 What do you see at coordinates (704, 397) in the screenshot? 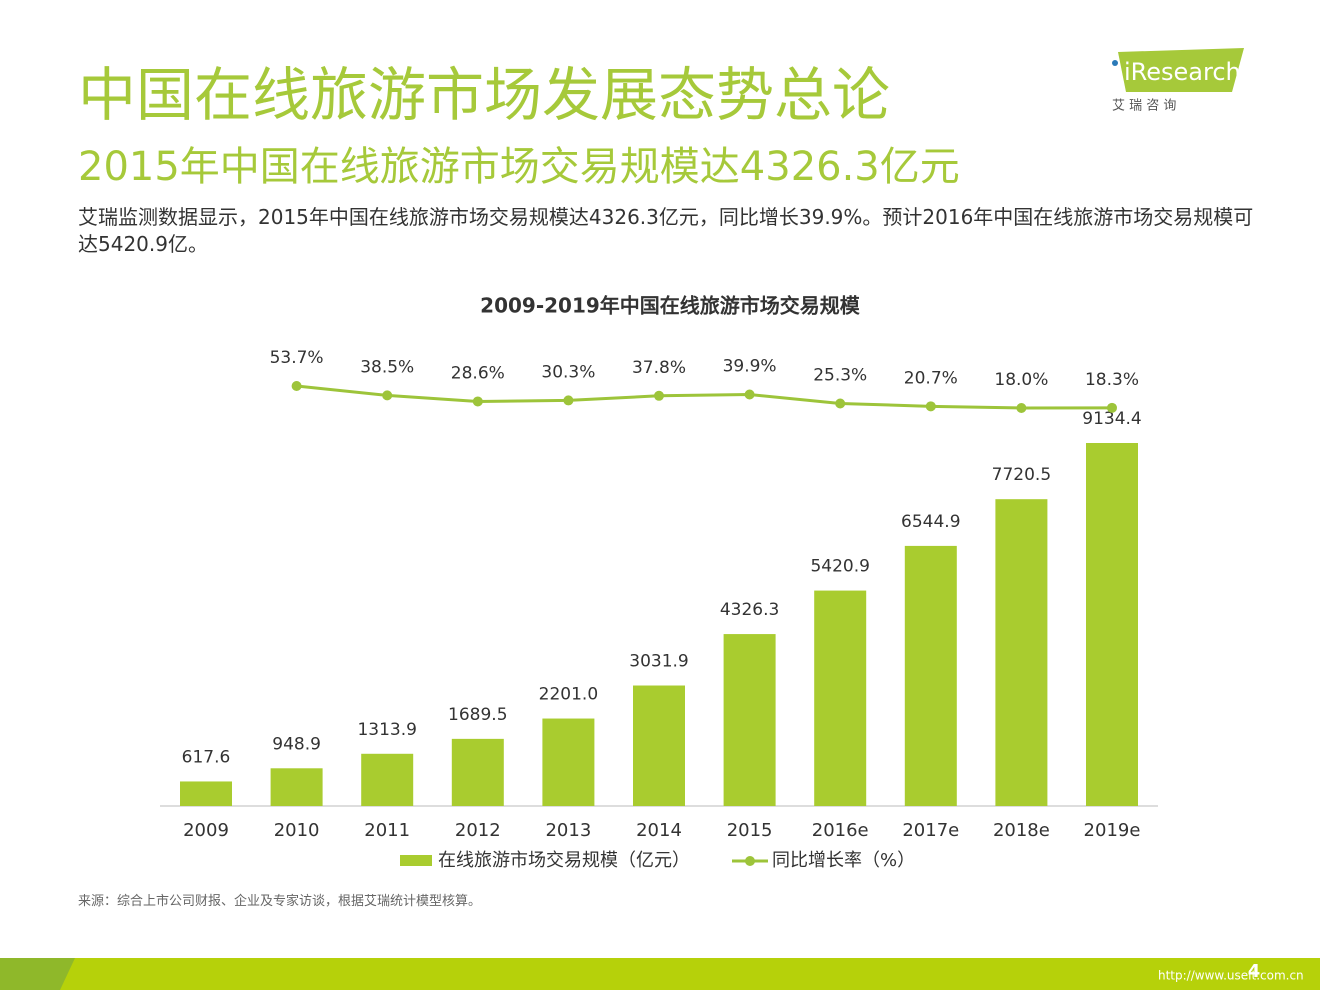
I see `growth-line` at bounding box center [704, 397].